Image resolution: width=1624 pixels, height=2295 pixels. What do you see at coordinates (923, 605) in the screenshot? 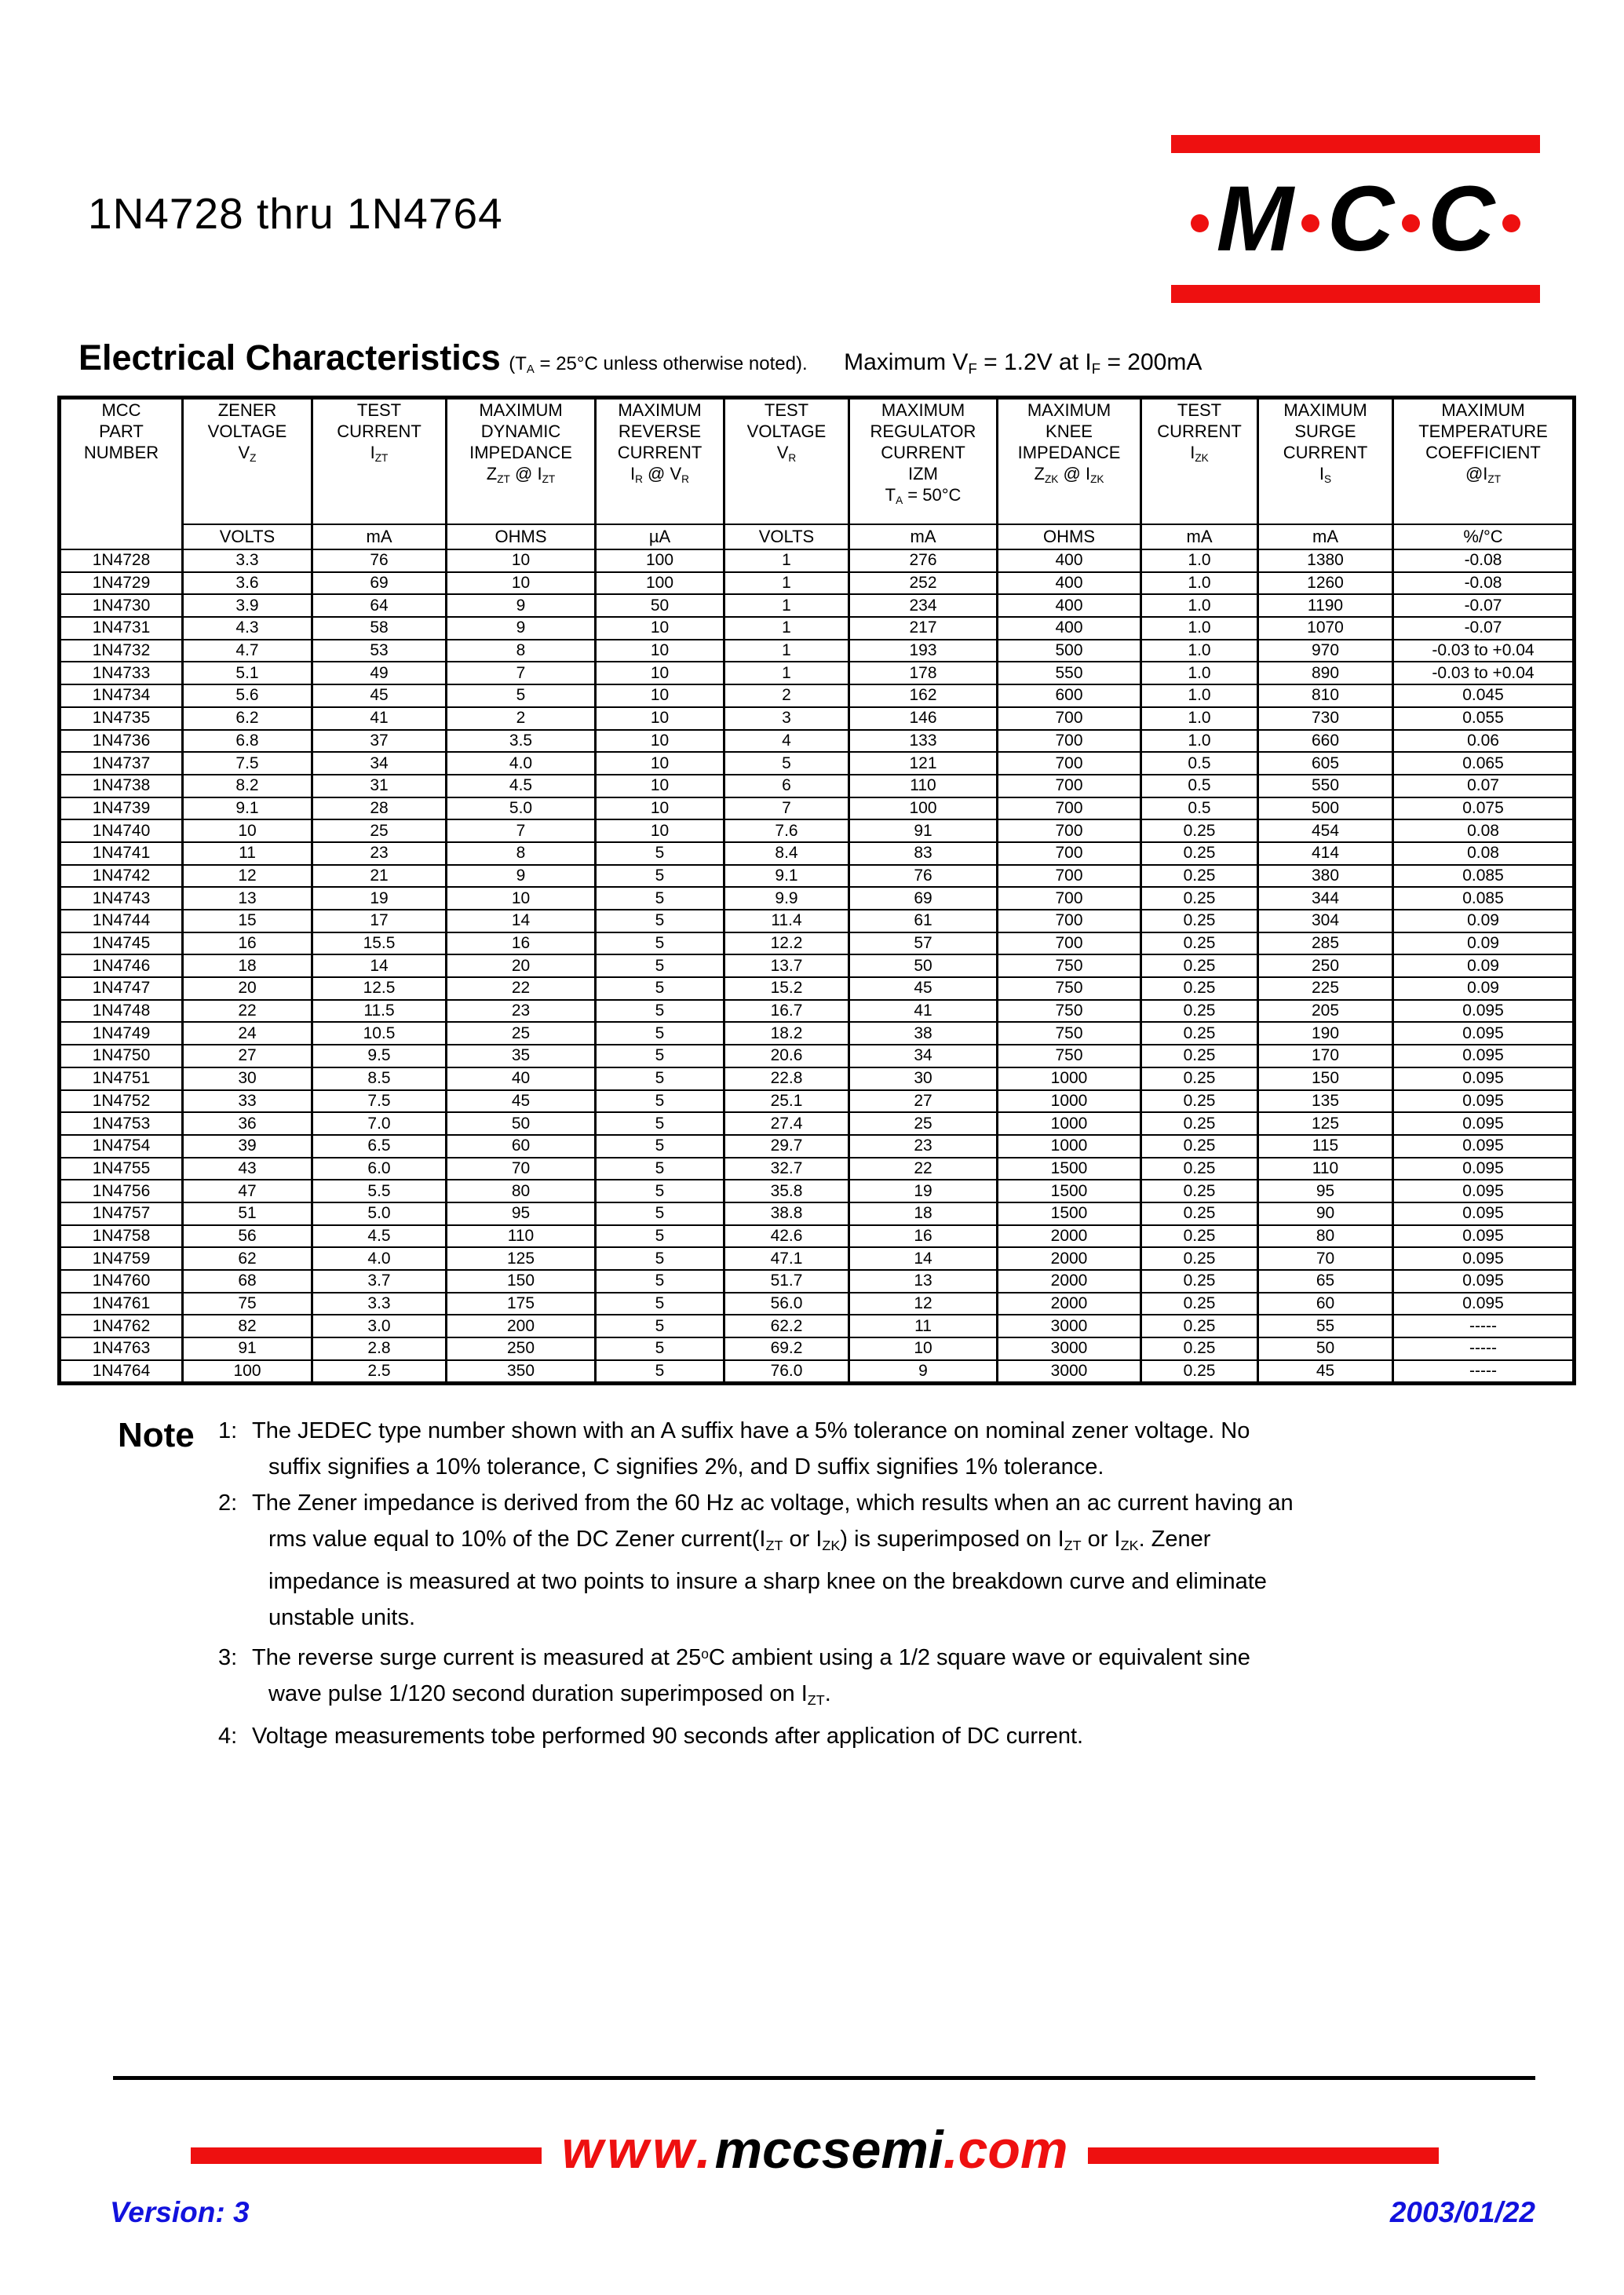
I see `spec-cell: 234` at bounding box center [923, 605].